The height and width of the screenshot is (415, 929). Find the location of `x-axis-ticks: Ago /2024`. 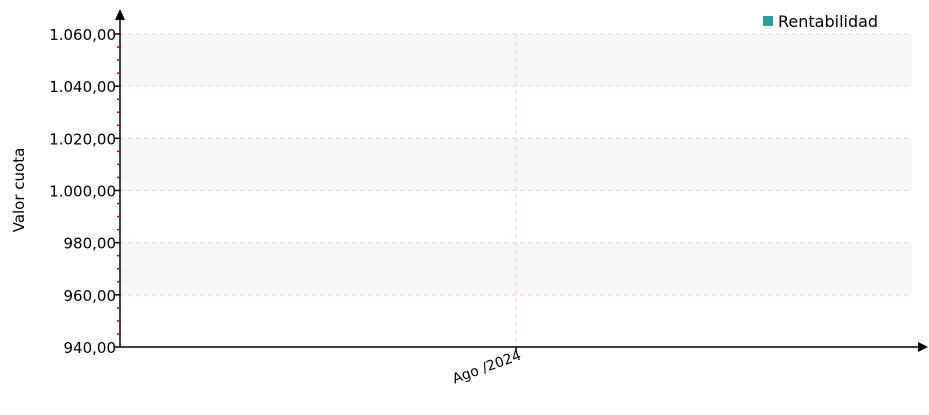

x-axis-ticks: Ago /2024 is located at coordinates (486, 367).